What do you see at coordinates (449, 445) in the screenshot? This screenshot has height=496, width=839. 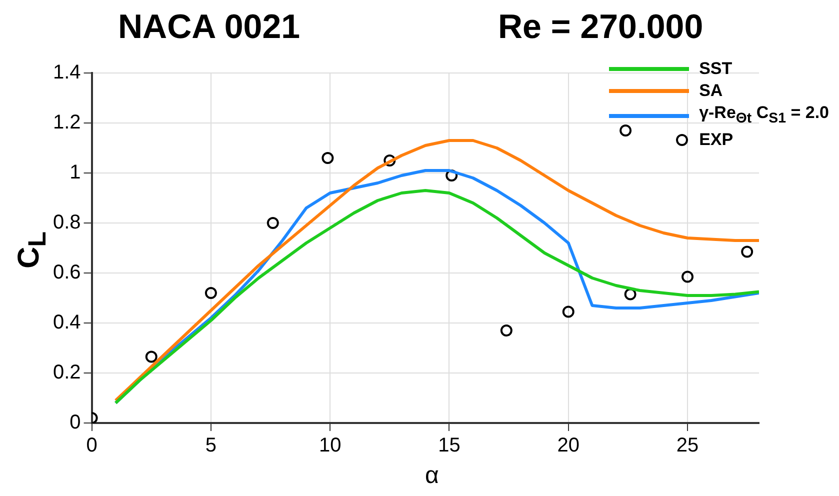 I see `x-tick-label: 15` at bounding box center [449, 445].